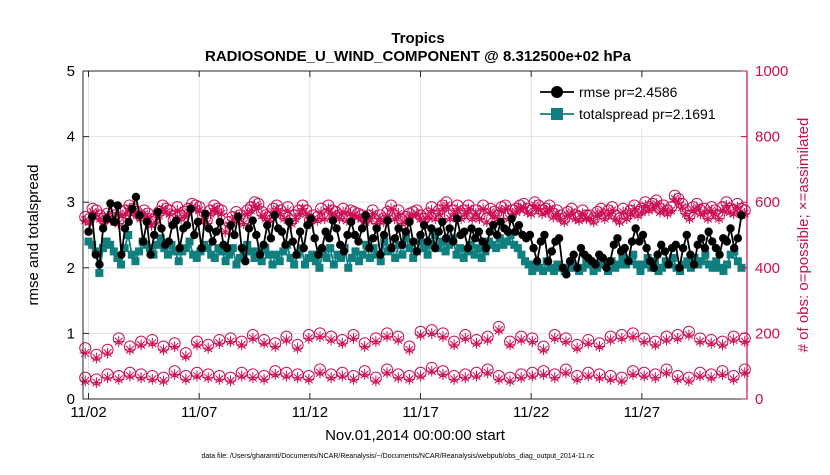 This screenshot has height=475, width=830. What do you see at coordinates (415, 342) in the screenshot?
I see `obs-mid-band` at bounding box center [415, 342].